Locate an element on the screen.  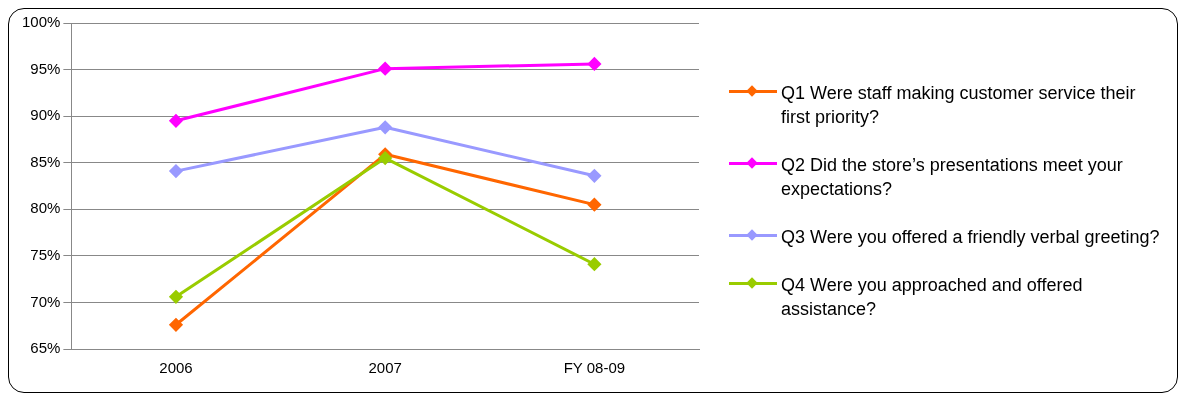
y-tick-label: 95% is located at coordinates (45, 68).